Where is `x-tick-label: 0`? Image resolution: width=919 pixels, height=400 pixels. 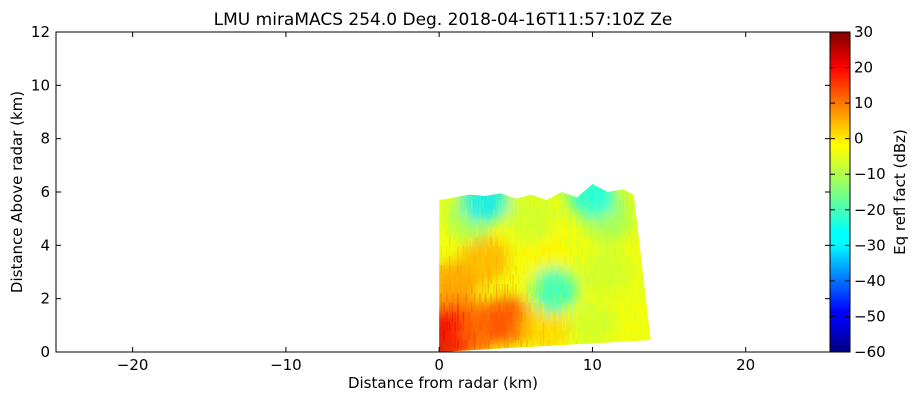
x-tick-label: 0 is located at coordinates (439, 365).